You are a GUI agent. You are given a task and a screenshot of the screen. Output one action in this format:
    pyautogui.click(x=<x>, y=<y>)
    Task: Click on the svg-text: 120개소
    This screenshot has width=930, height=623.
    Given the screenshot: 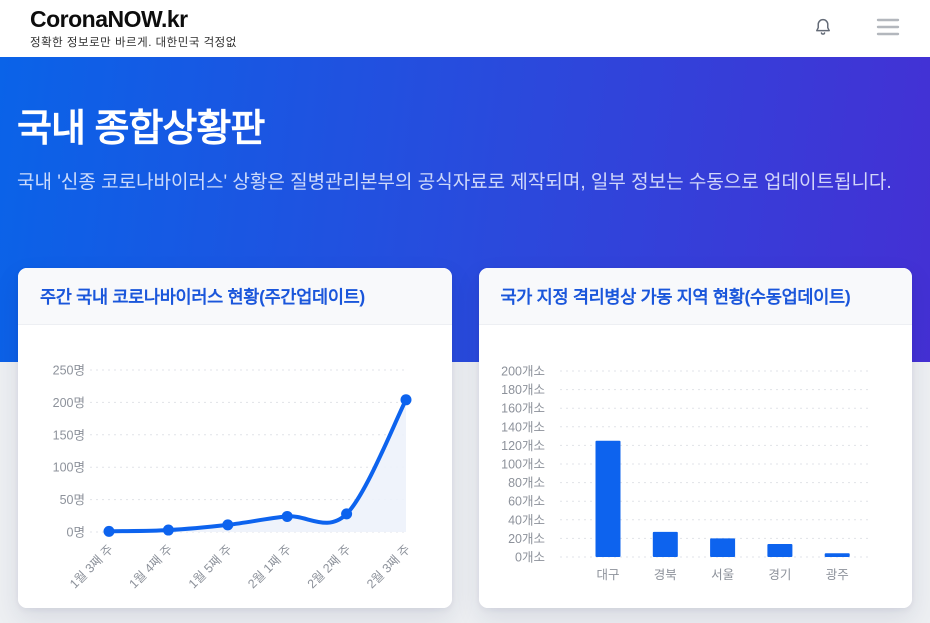 What is the action you would take?
    pyautogui.click(x=523, y=446)
    